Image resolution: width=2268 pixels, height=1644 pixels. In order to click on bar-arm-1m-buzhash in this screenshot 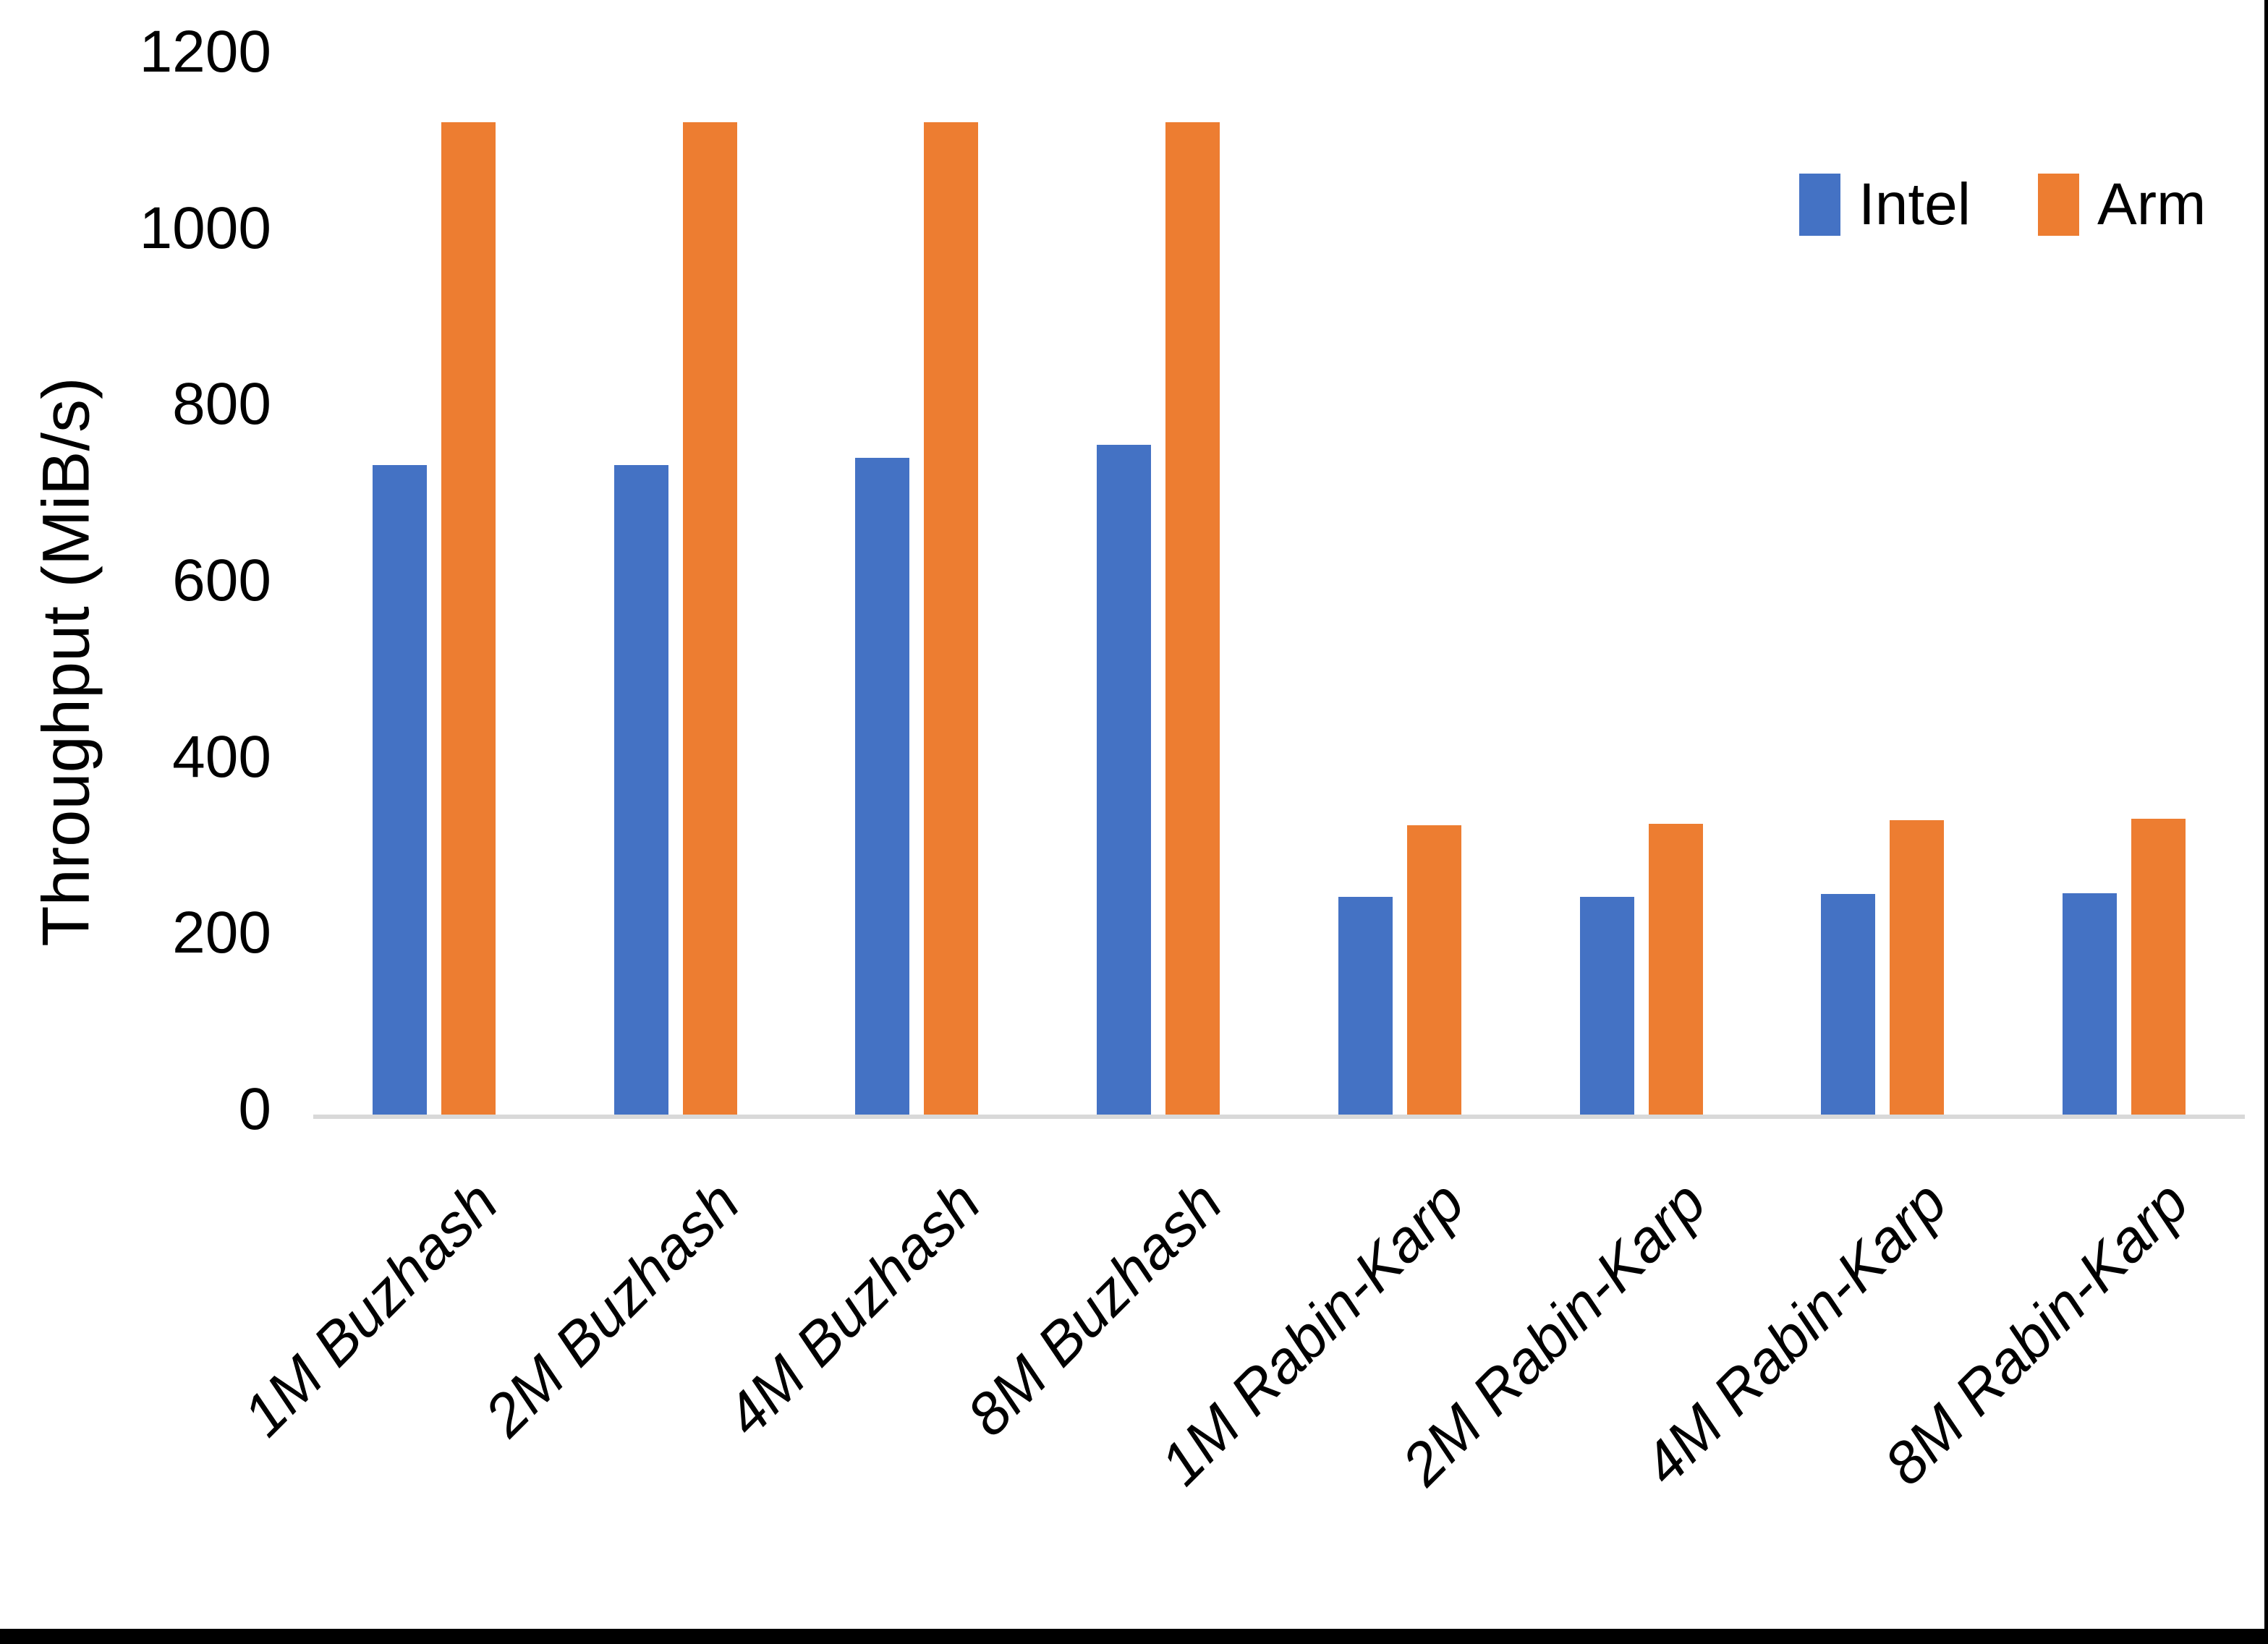, I will do `click(468, 618)`.